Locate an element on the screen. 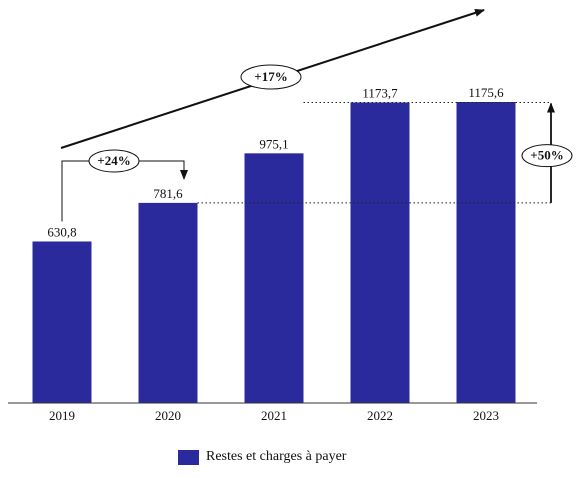 This screenshot has height=478, width=581. bar-2019 is located at coordinates (62, 322).